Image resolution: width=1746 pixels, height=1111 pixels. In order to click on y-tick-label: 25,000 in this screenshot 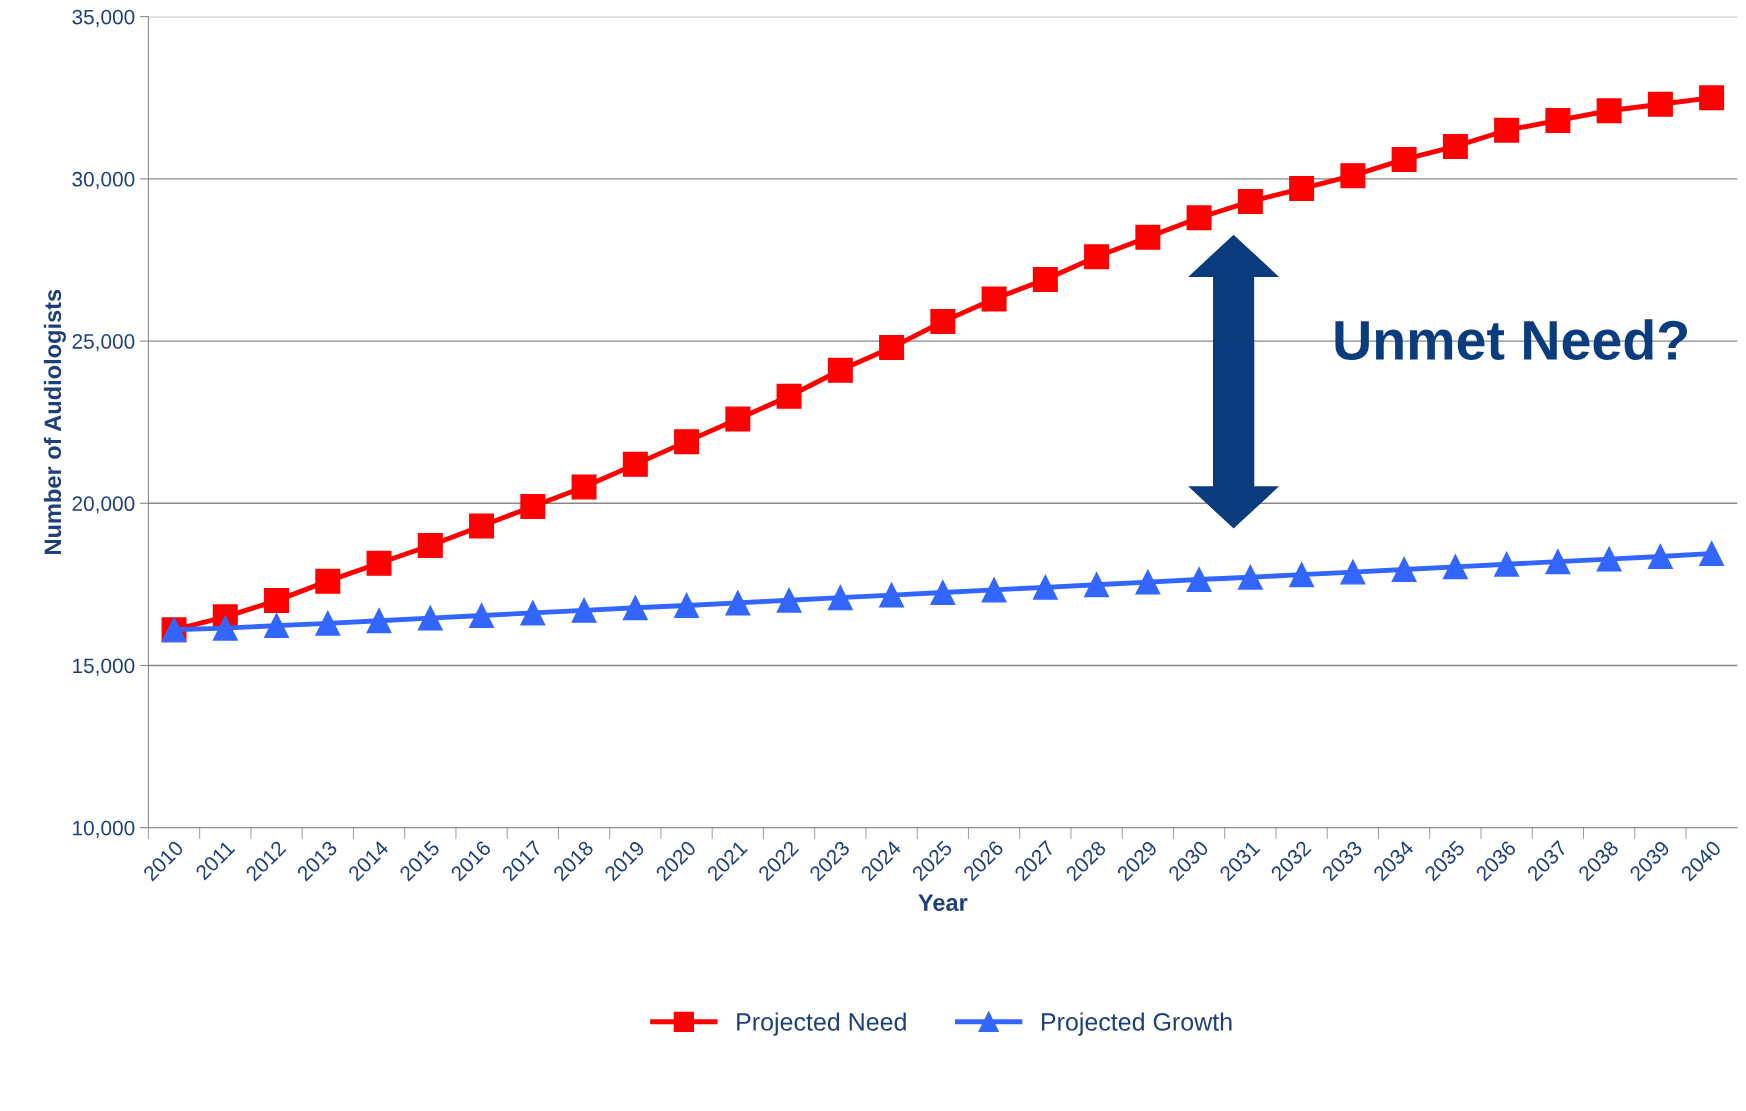, I will do `click(103, 343)`.